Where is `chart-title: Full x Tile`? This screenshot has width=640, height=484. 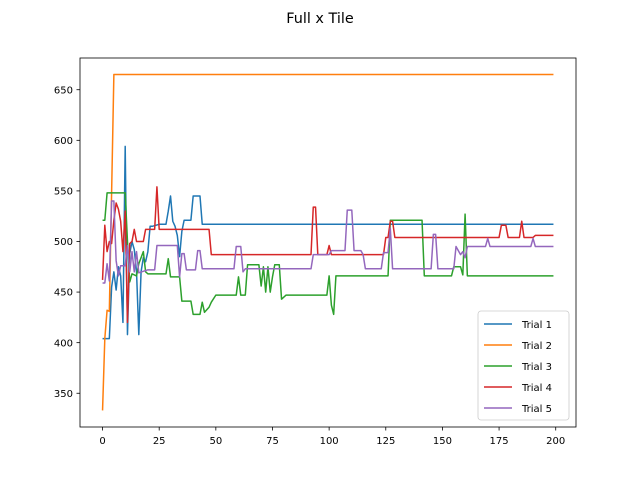 chart-title: Full x Tile is located at coordinates (320, 19).